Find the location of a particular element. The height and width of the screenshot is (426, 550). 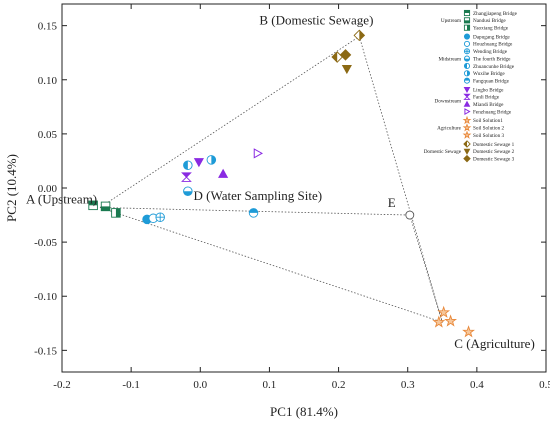

legend-entry: Fanli Bridge is located at coordinates (481, 97).